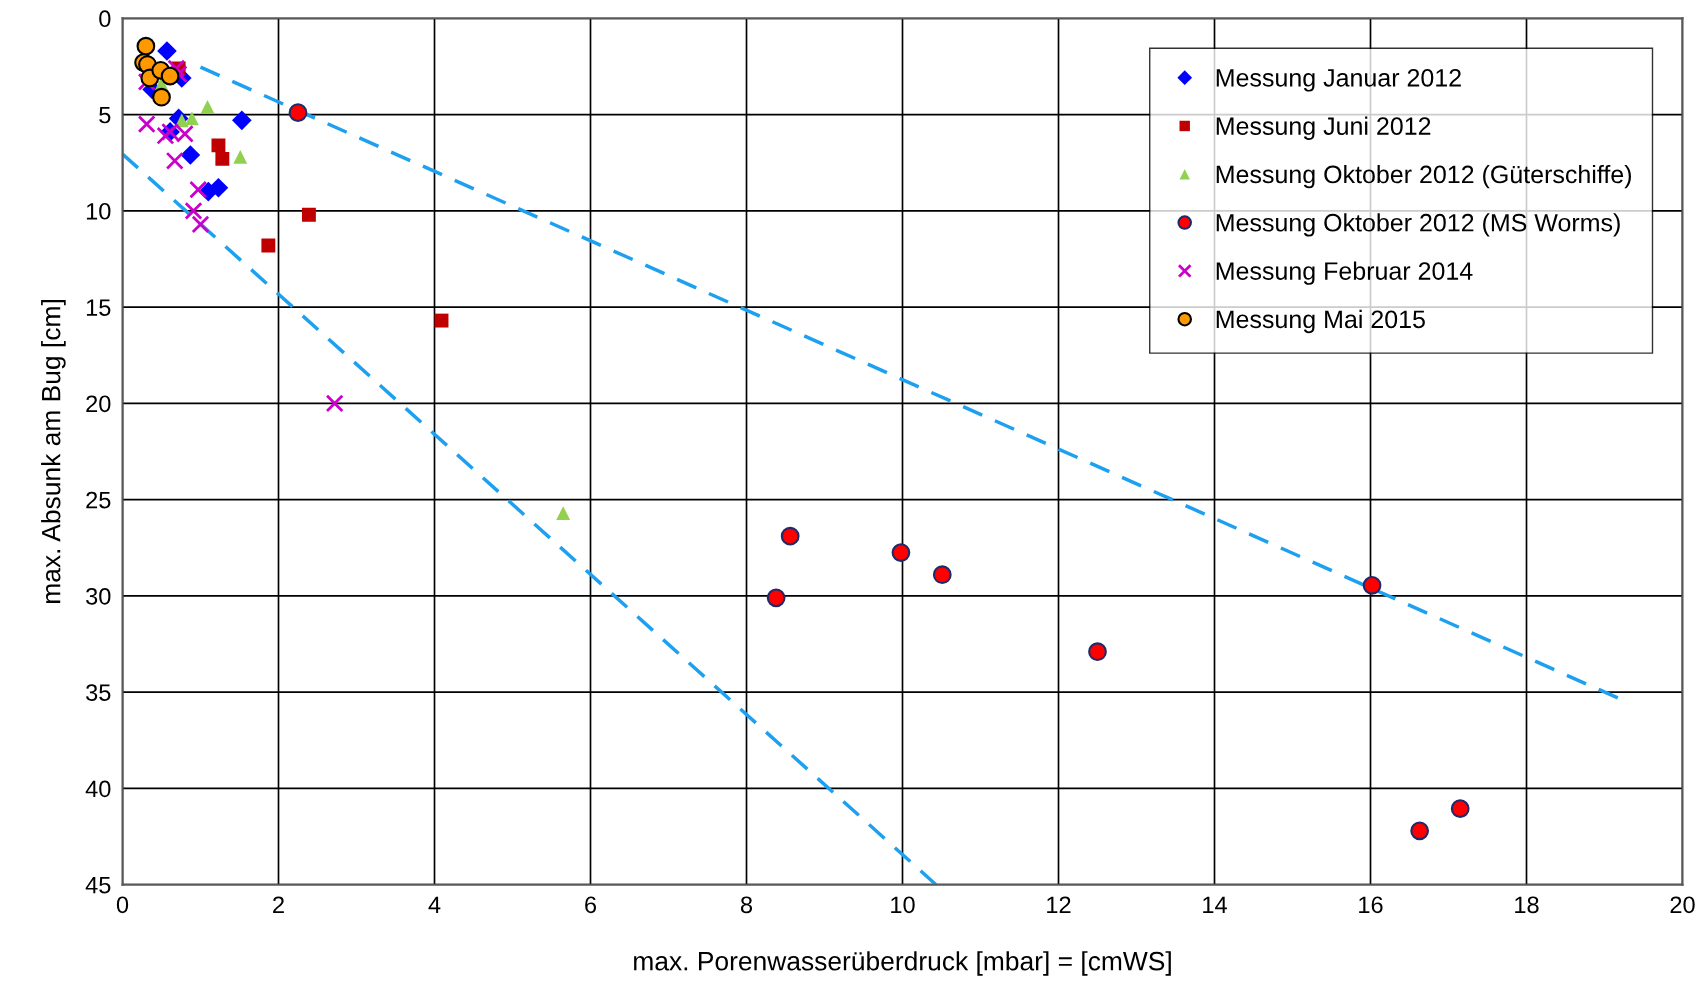 The height and width of the screenshot is (994, 1702). Describe the element at coordinates (1323, 128) in the screenshot. I see `legend-label: Messung Juni 2012` at that location.